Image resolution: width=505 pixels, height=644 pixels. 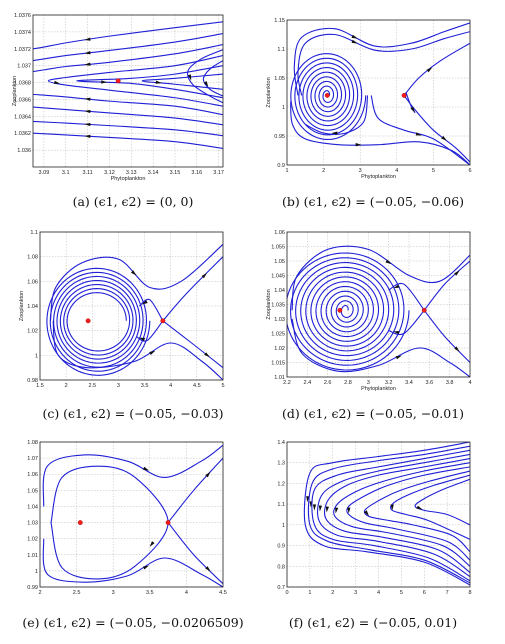 I want to click on x-tick-label: 1.5, so click(x=40, y=386).